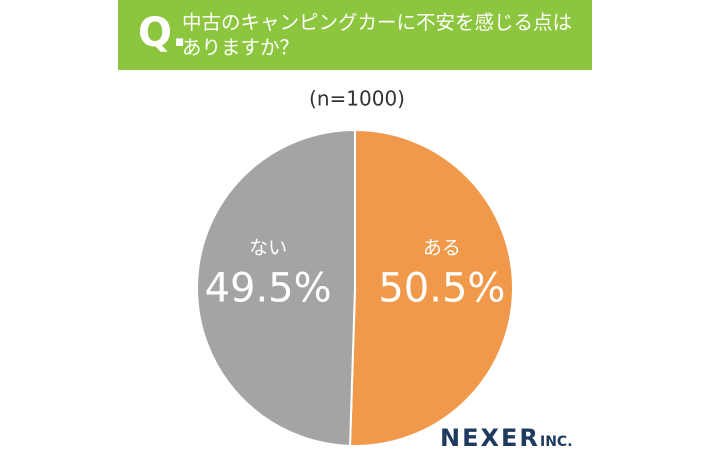  I want to click on slice-value-label: 50.5%, so click(441, 289).